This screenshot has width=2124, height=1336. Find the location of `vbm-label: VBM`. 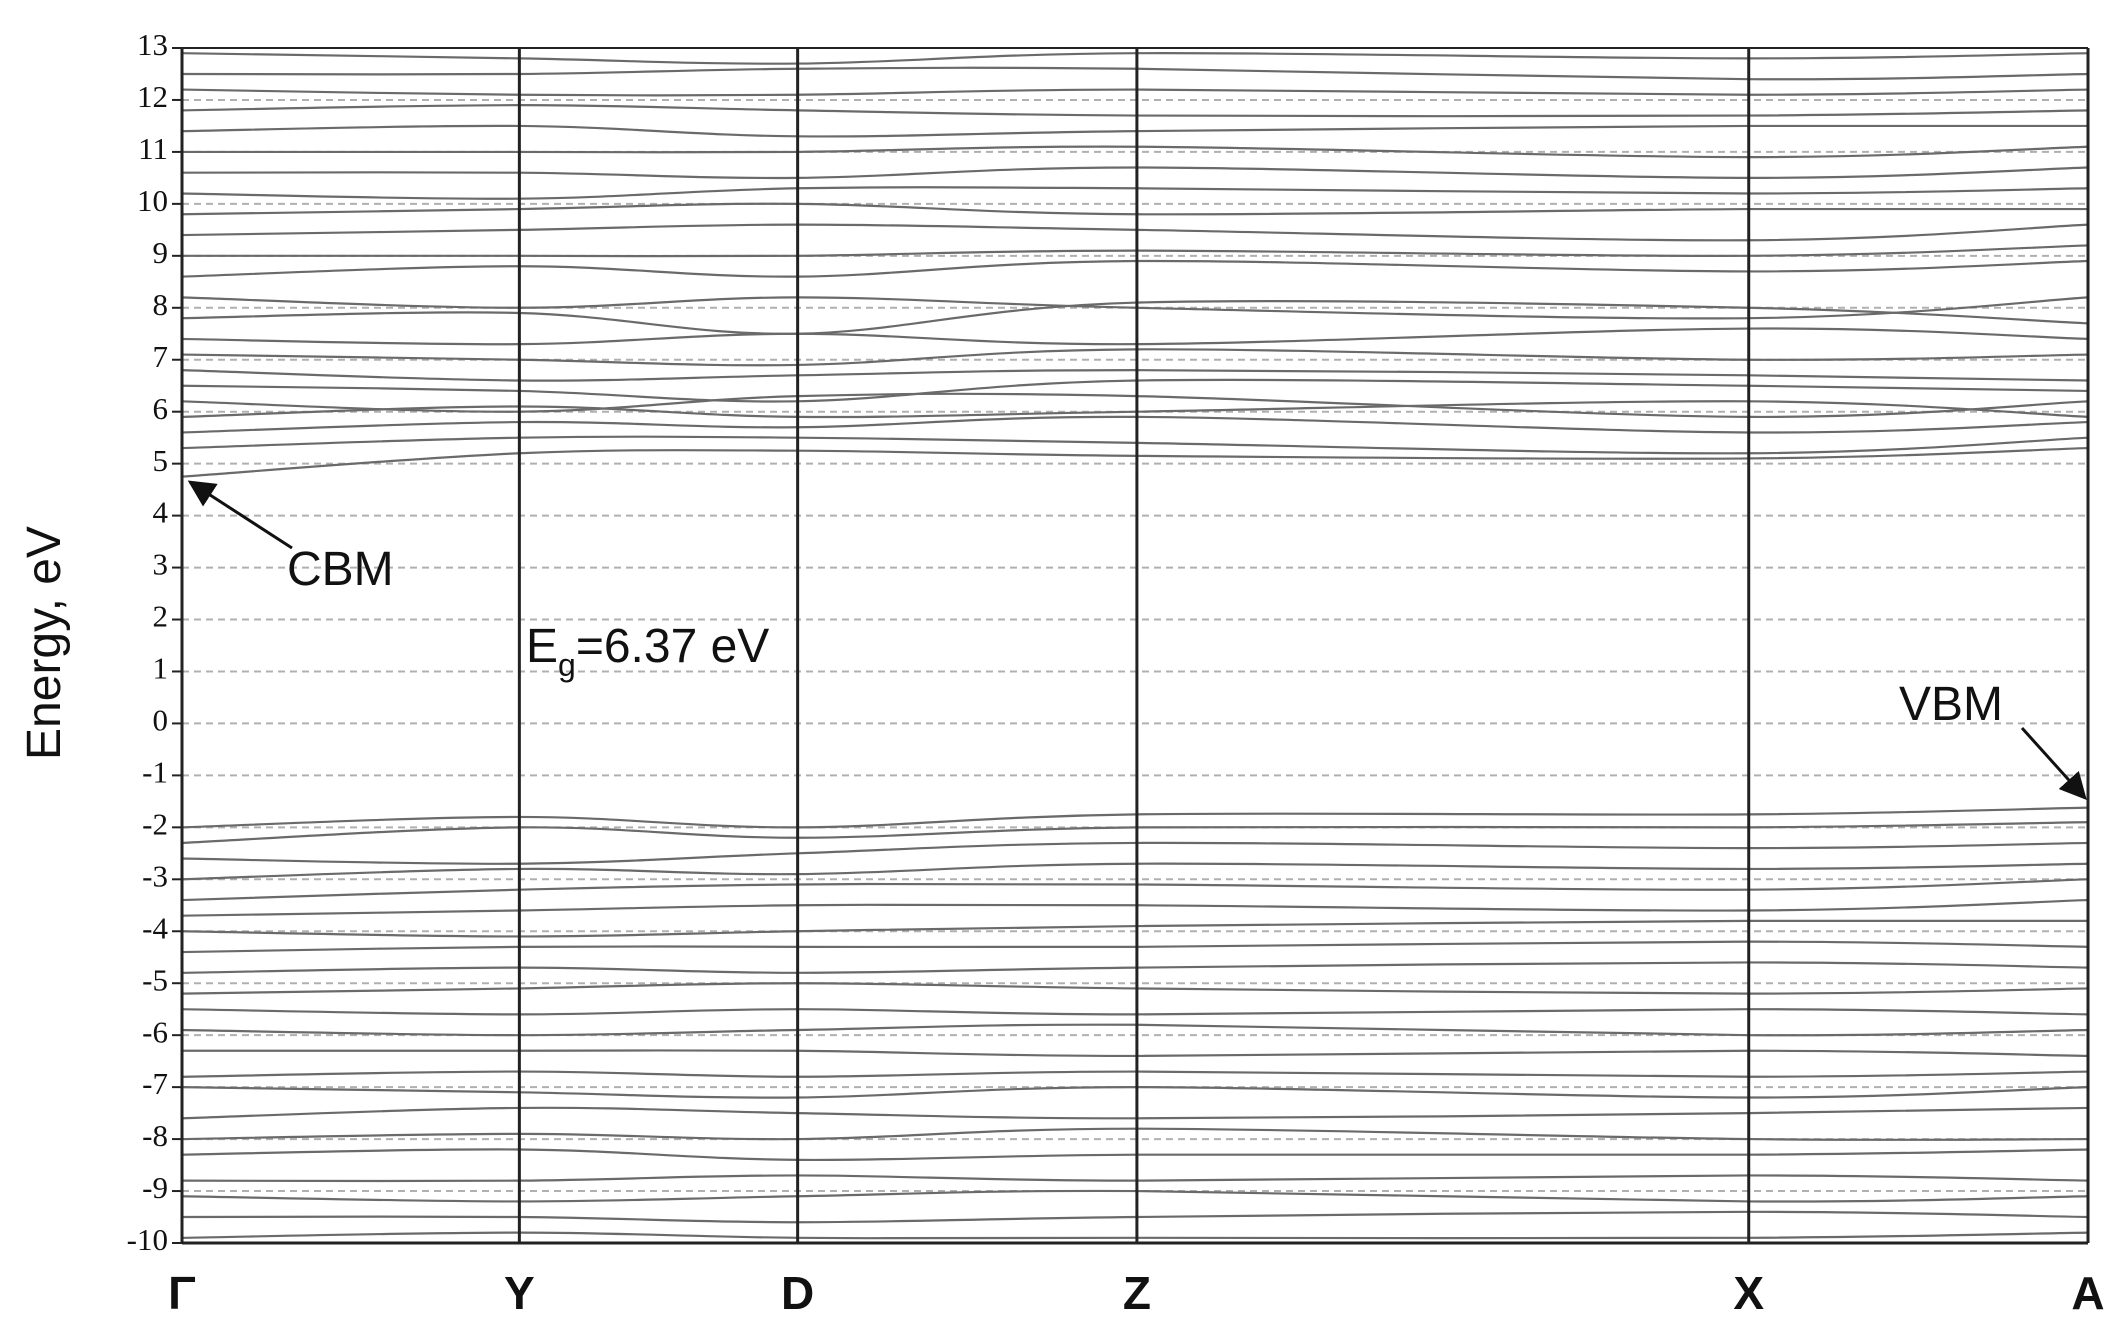

vbm-label: VBM is located at coordinates (1951, 704).